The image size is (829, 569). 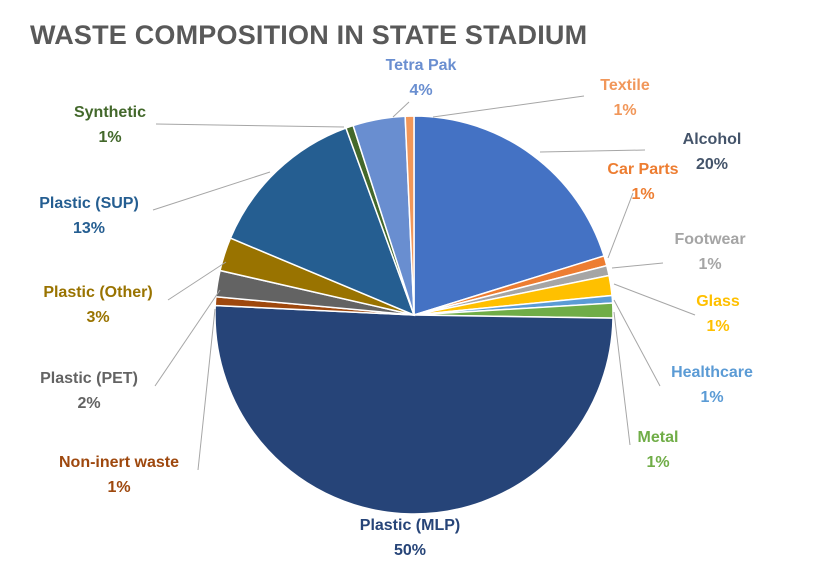 What do you see at coordinates (110, 112) in the screenshot?
I see `slice-name-synthetic: Synthetic` at bounding box center [110, 112].